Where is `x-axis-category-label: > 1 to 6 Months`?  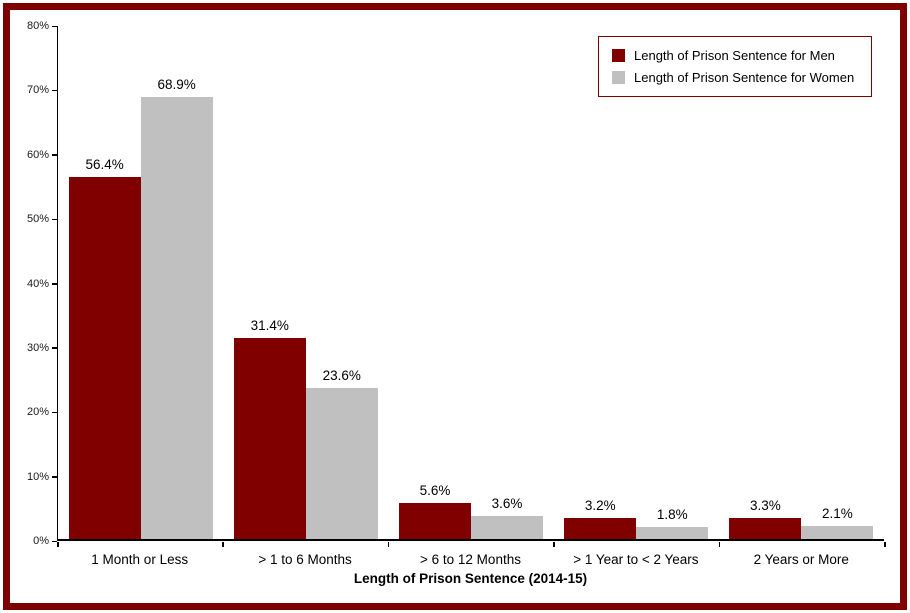
x-axis-category-label: > 1 to 6 Months is located at coordinates (305, 559).